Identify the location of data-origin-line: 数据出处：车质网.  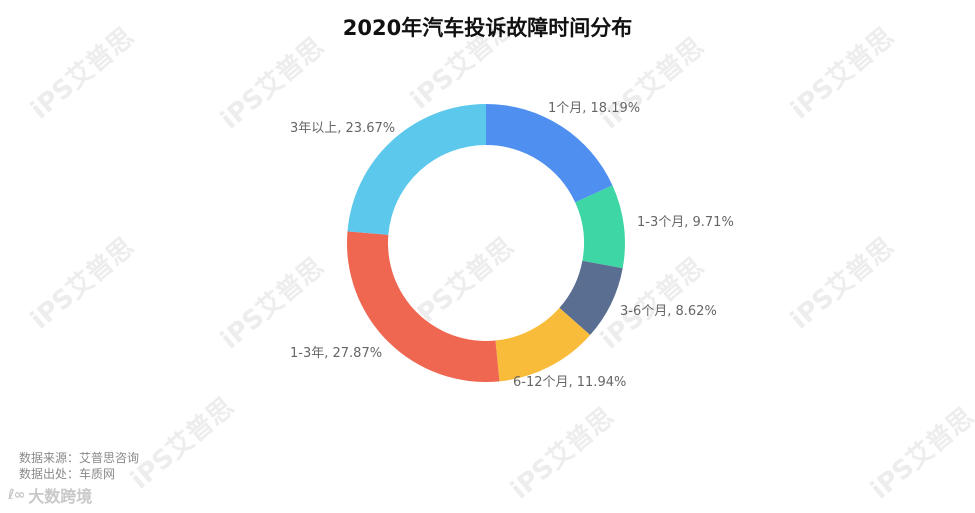
(67, 474).